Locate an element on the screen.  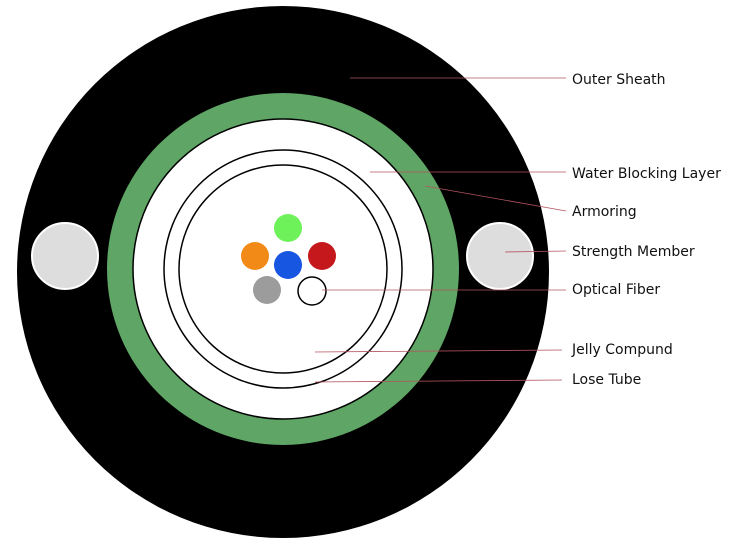
label: Optical Fiber is located at coordinates (616, 290).